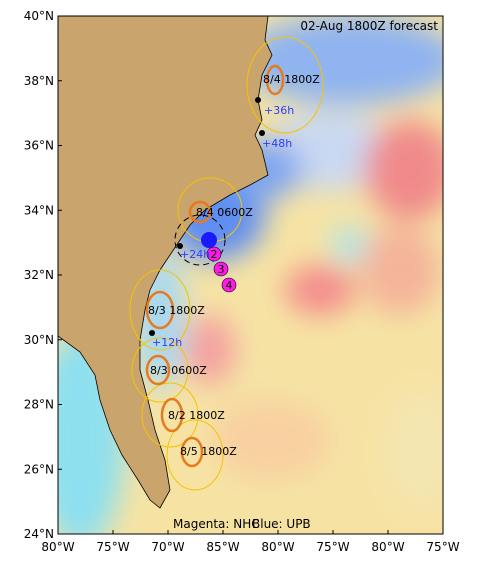 Image resolution: width=480 pixels, height=573 pixels. What do you see at coordinates (178, 370) in the screenshot?
I see `track-label: 8/3 0600Z` at bounding box center [178, 370].